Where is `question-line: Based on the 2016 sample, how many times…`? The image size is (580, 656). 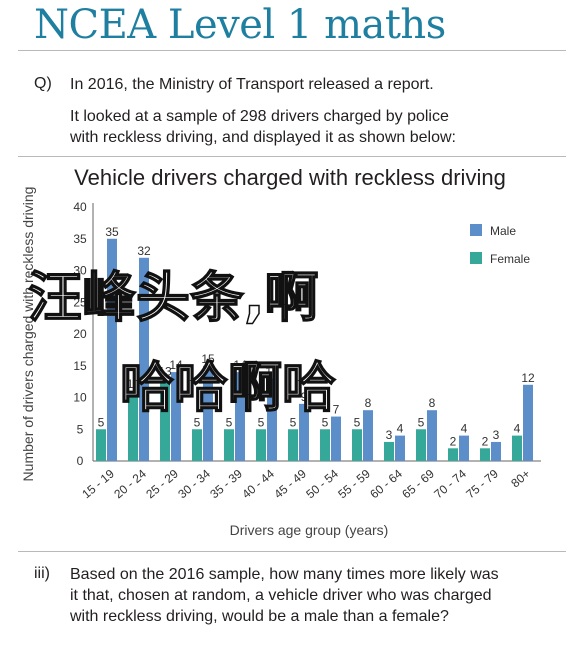 question-line: Based on the 2016 sample, how many times… is located at coordinates (284, 574).